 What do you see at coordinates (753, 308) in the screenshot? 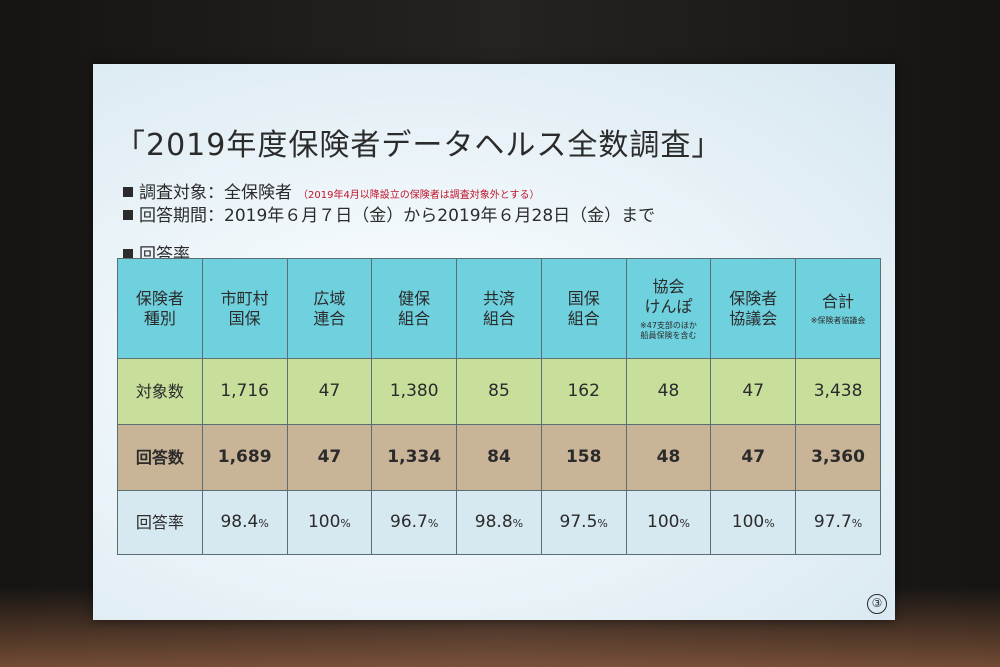
I see `header-cell: 保険者 協議会` at bounding box center [753, 308].